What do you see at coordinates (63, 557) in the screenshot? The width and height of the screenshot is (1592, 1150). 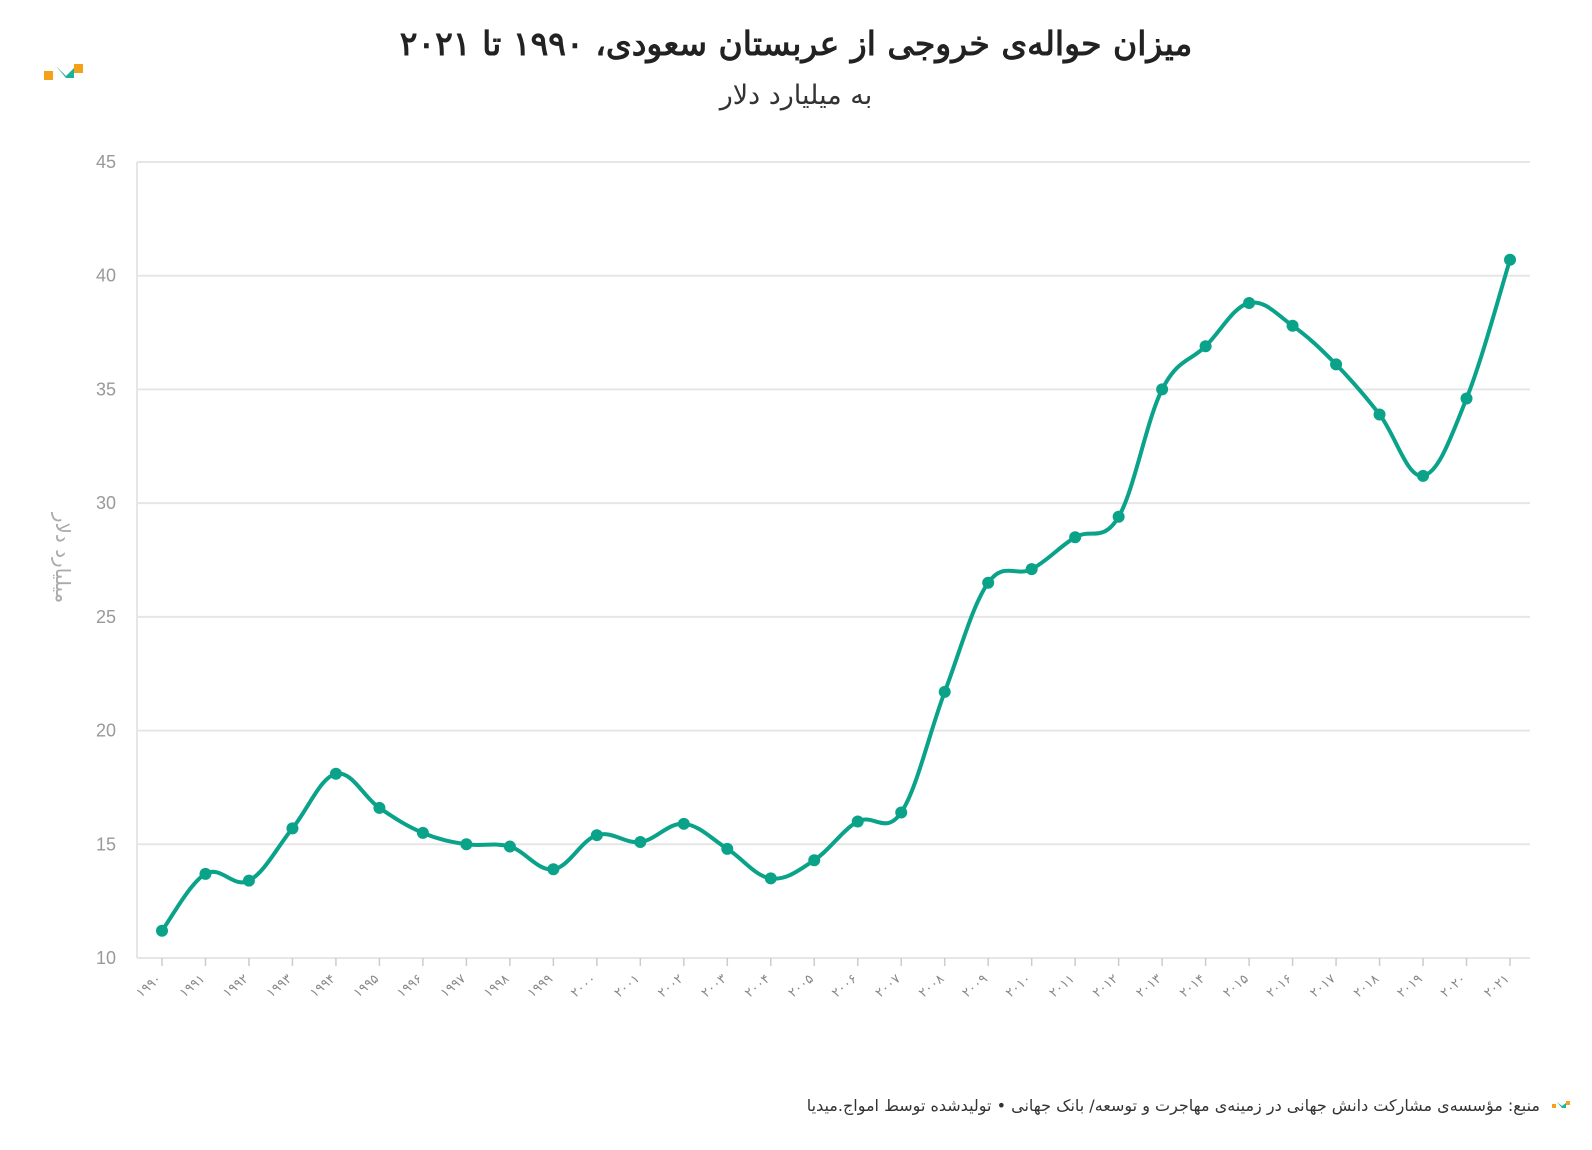 I see `y-axis-label: میلیارد دلار` at bounding box center [63, 557].